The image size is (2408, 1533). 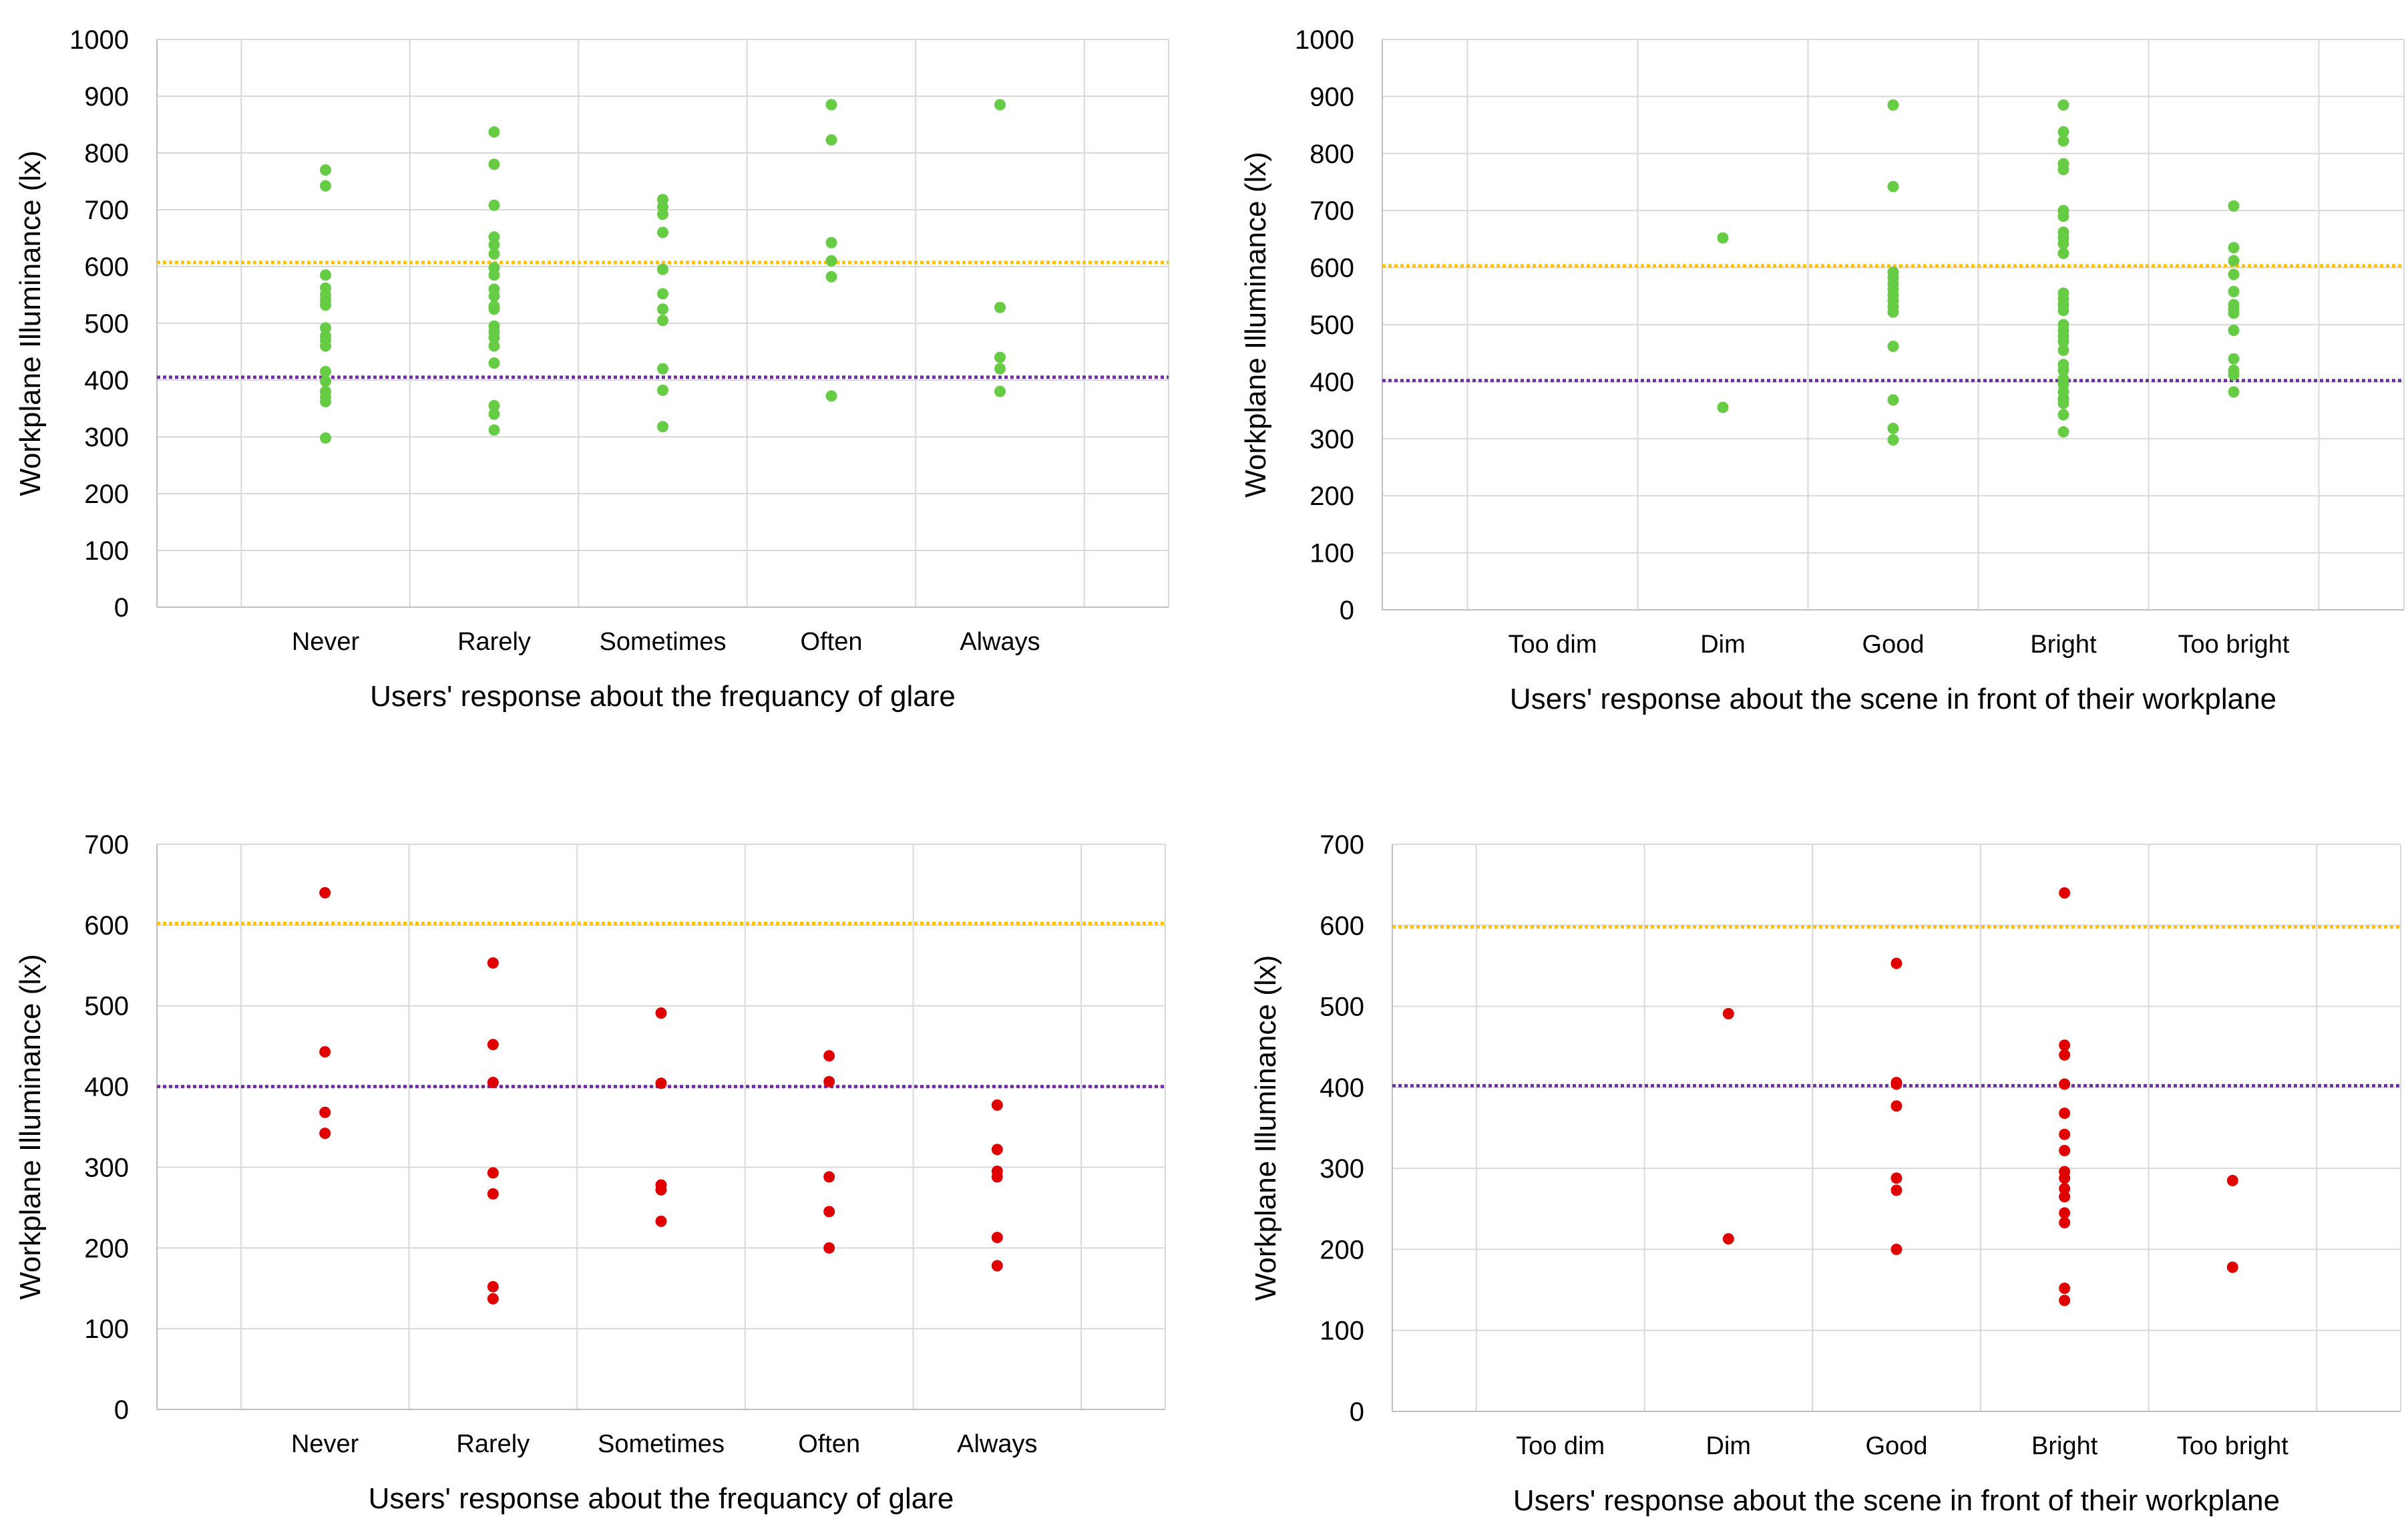 What do you see at coordinates (1980, 1097) in the screenshot?
I see `data-points` at bounding box center [1980, 1097].